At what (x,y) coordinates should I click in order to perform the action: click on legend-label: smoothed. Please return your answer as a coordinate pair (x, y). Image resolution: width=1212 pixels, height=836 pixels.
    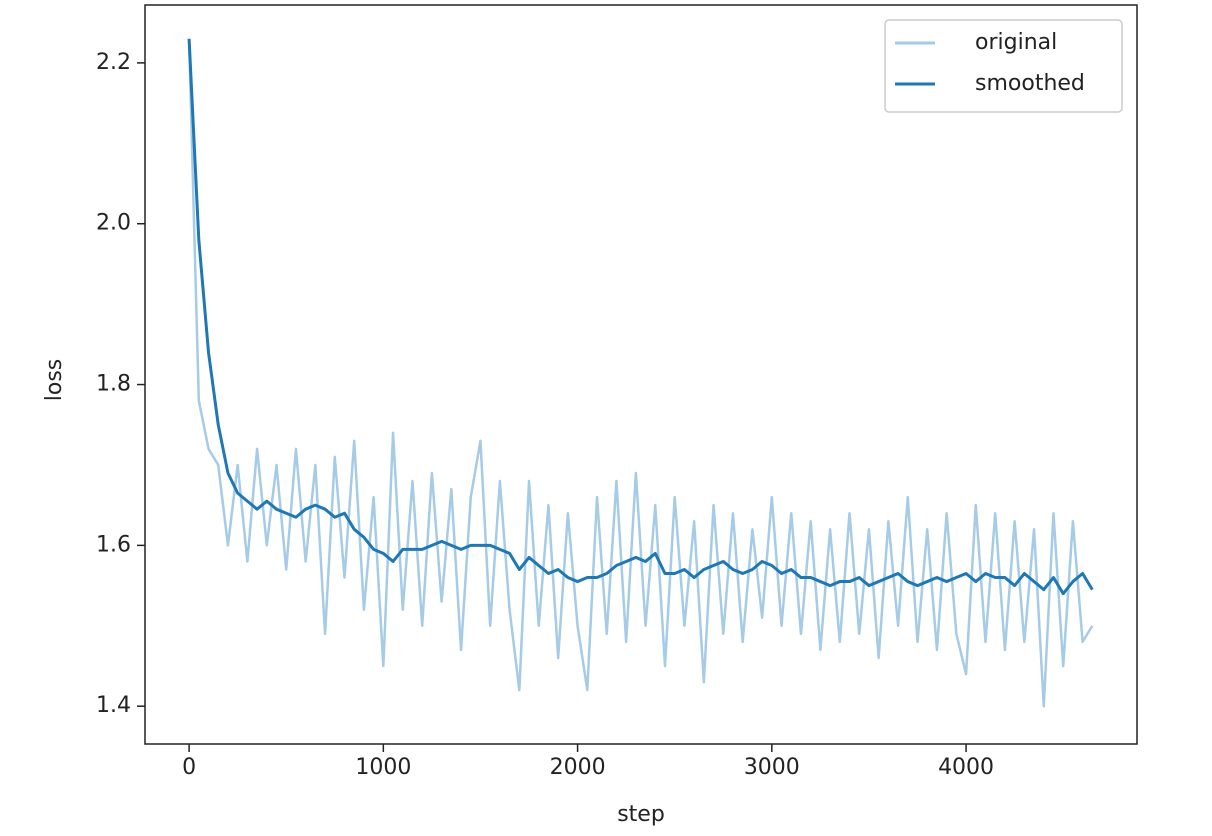
    Looking at the image, I should click on (1030, 83).